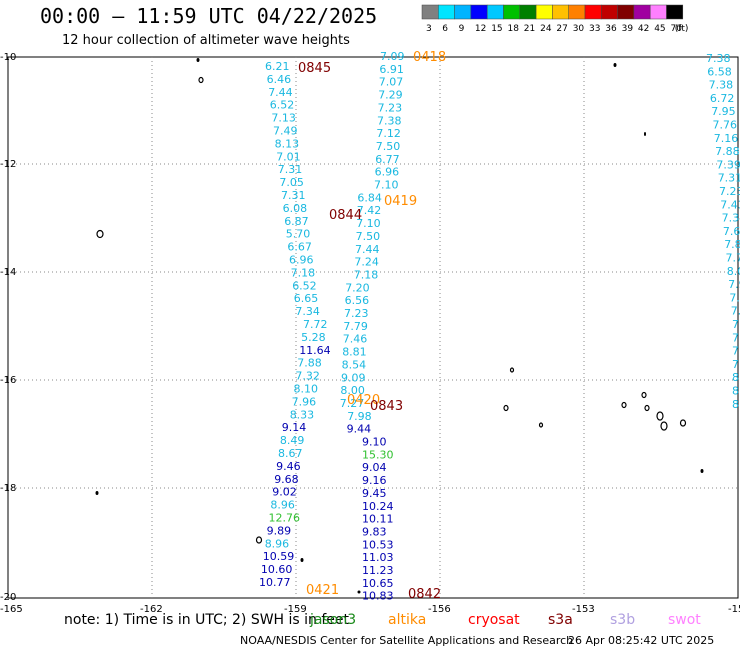 This screenshot has width=740, height=650. What do you see at coordinates (307, 311) in the screenshot?
I see `swh-value: 7.34` at bounding box center [307, 311].